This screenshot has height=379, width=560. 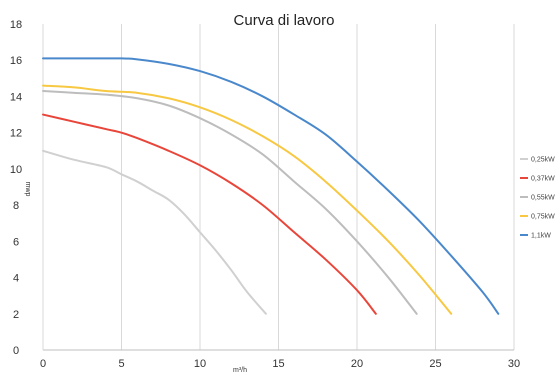 I want to click on y-tick-label: 18, so click(x=16, y=25).